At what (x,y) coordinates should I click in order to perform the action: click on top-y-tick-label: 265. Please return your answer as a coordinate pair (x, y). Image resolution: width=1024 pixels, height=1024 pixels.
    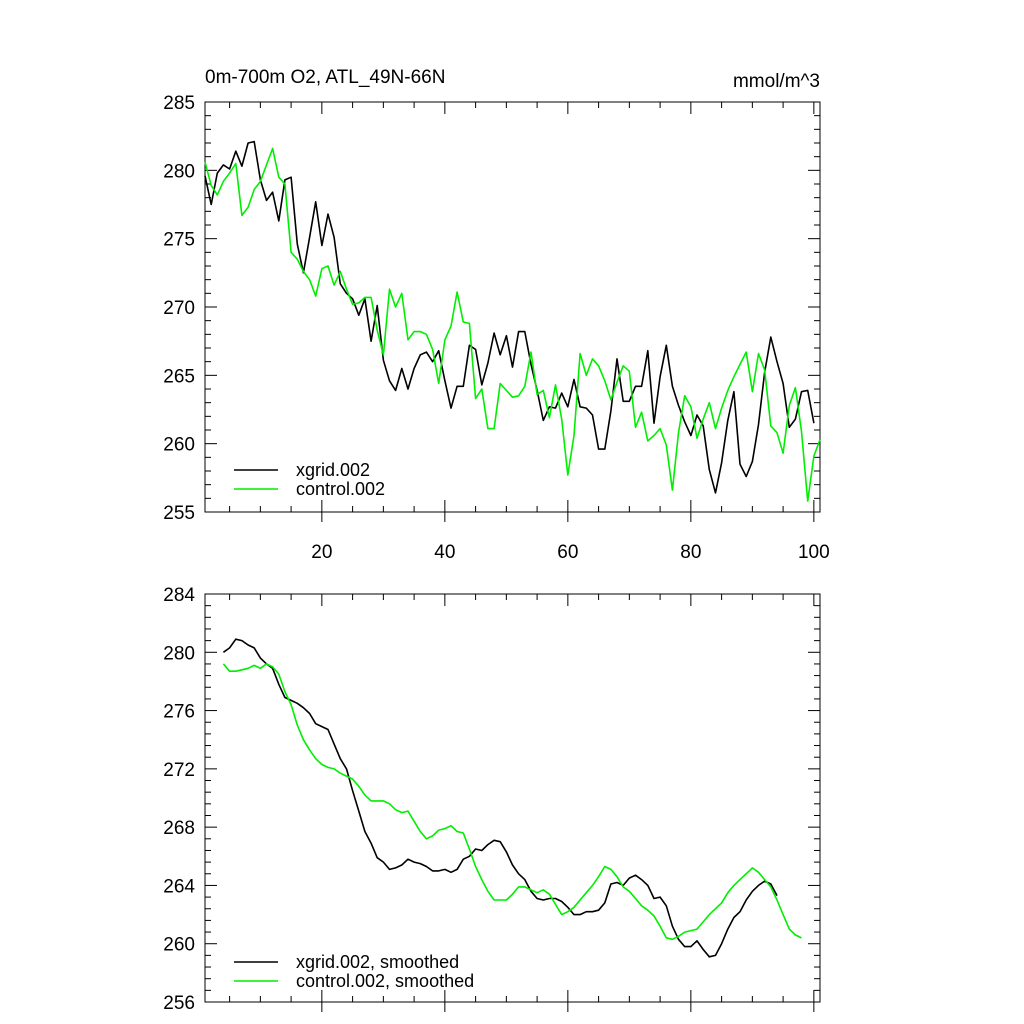
    Looking at the image, I should click on (179, 376).